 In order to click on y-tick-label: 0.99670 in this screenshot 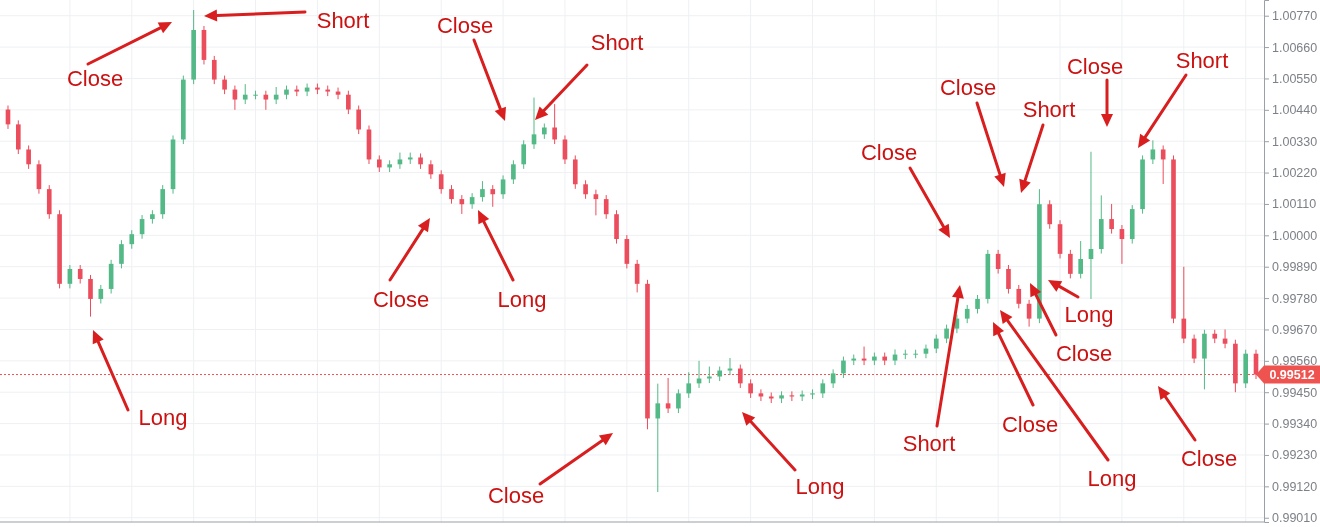, I will do `click(1295, 329)`.